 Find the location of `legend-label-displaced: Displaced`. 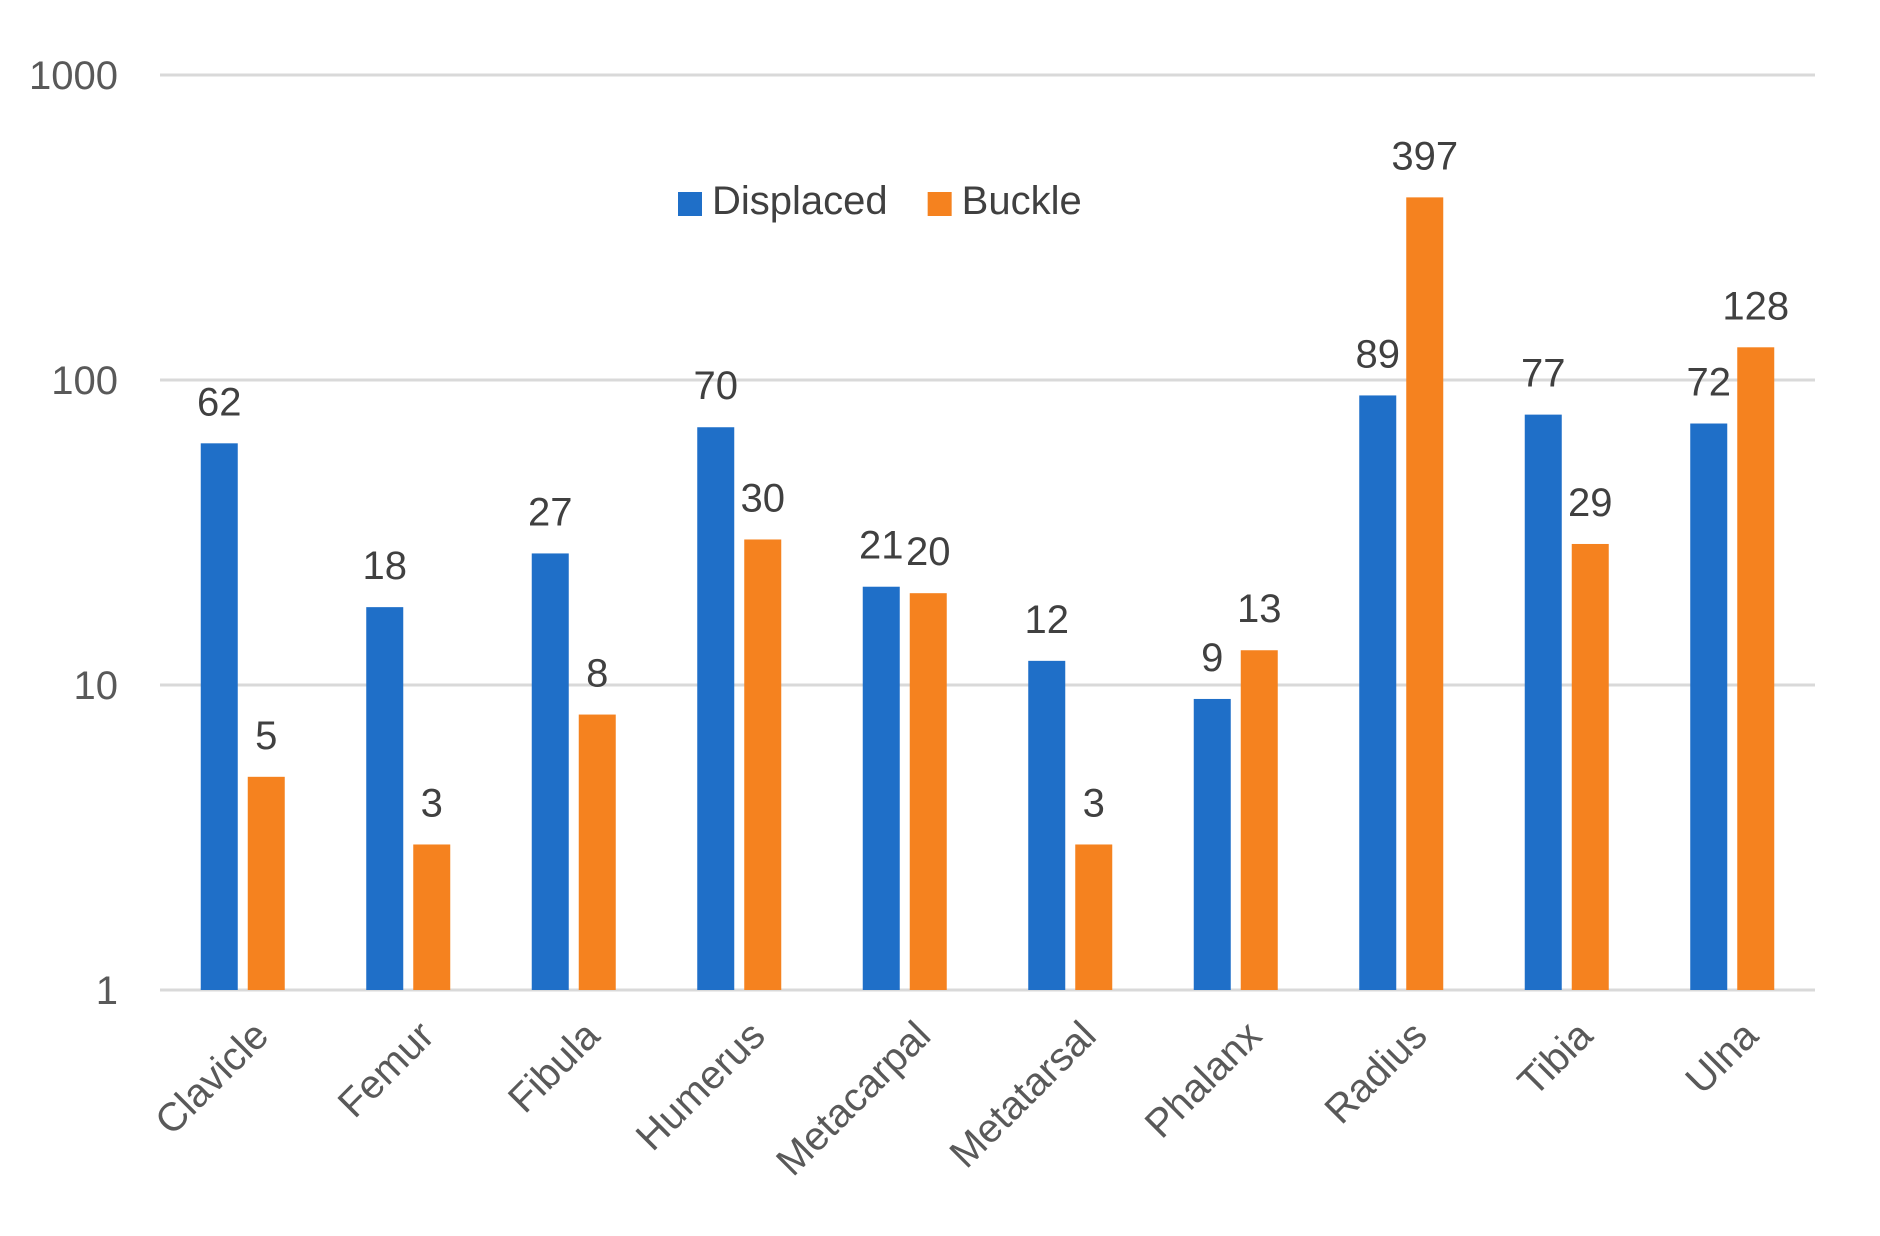

legend-label-displaced: Displaced is located at coordinates (800, 201).